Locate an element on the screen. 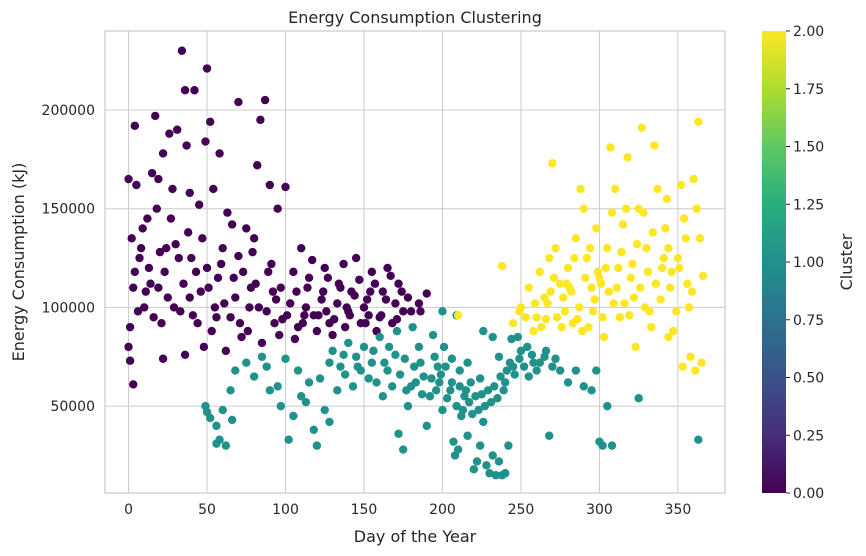 This screenshot has height=556, width=866. x-tick-label: 250 is located at coordinates (521, 510).